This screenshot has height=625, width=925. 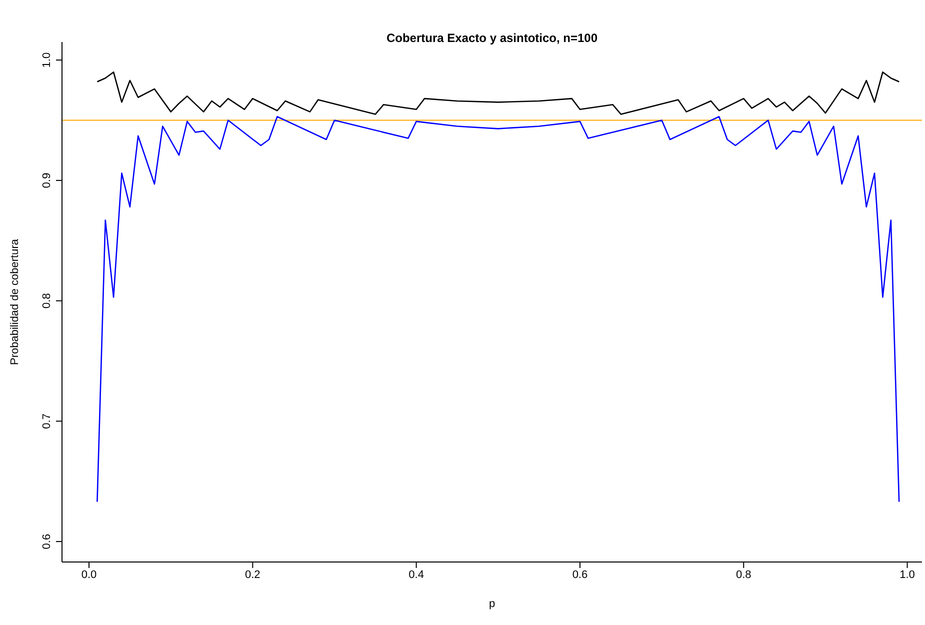 What do you see at coordinates (47, 542) in the screenshot?
I see `y-tick-label: 0.6` at bounding box center [47, 542].